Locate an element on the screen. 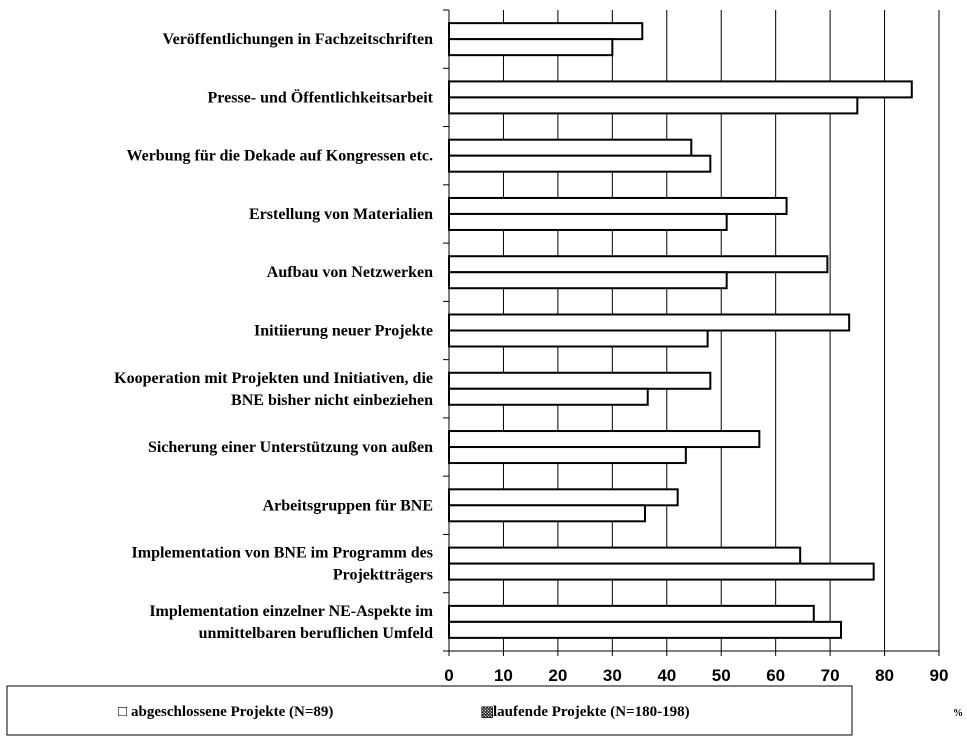  legend-symbol-completed: □ is located at coordinates (122, 712).